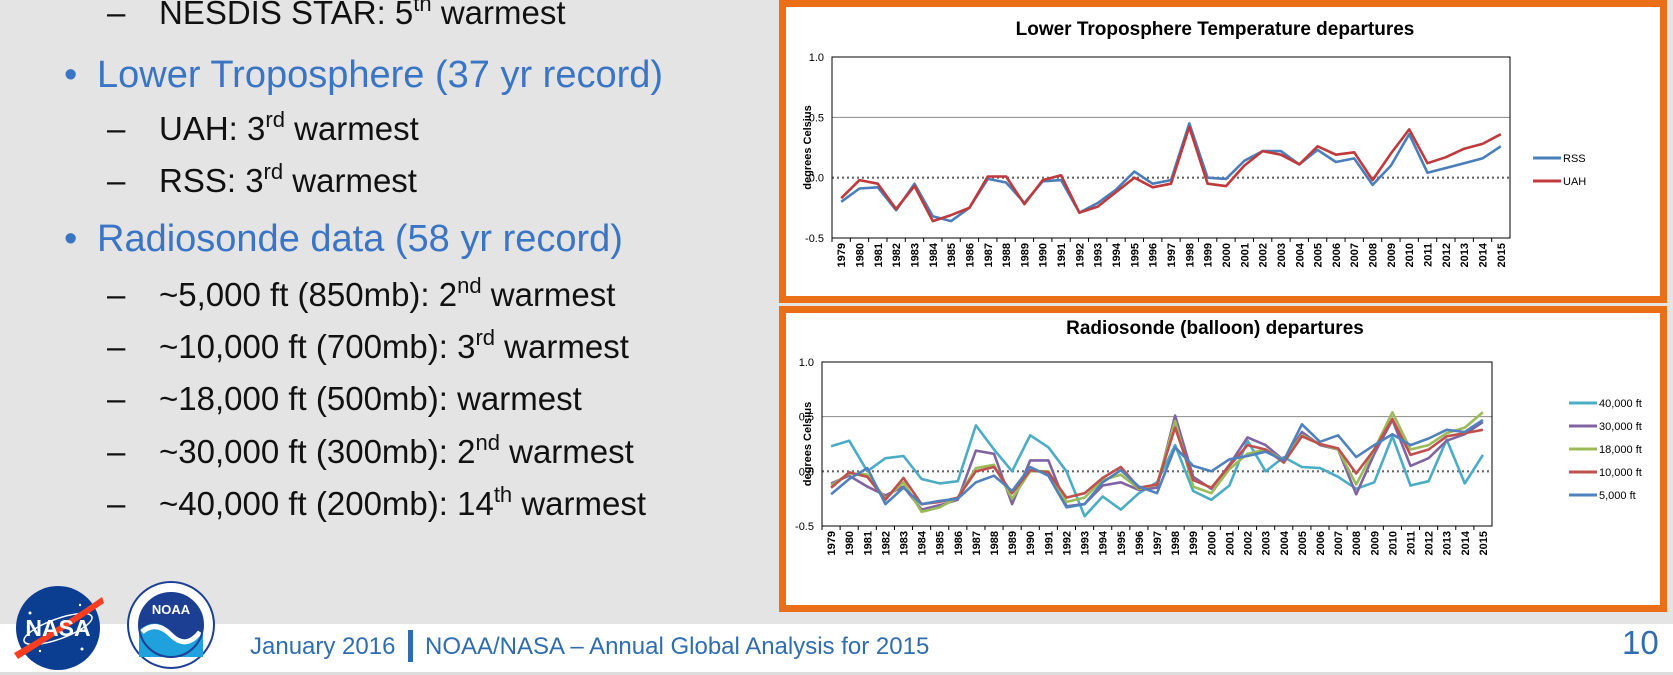 This screenshot has width=1673, height=675. What do you see at coordinates (562, 346) in the screenshot?
I see `r2-post: warmest` at bounding box center [562, 346].